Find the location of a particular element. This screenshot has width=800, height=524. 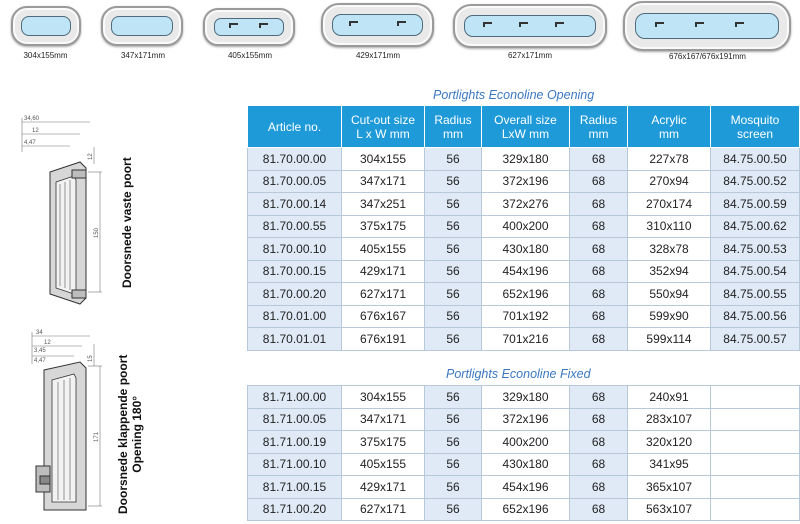

table-cell: 599x90 is located at coordinates (669, 316).